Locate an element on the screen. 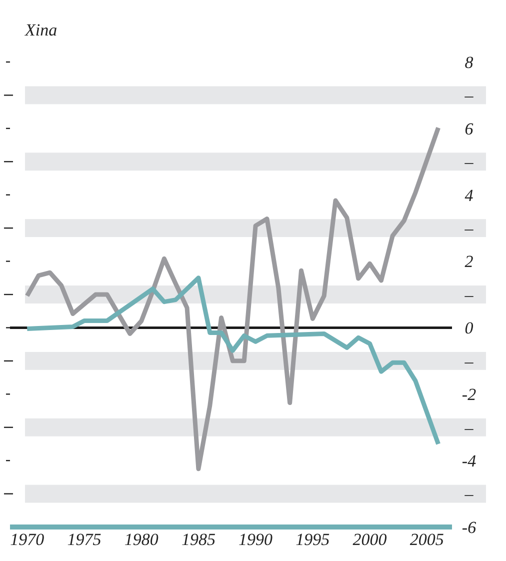  y-tick-label: 4 is located at coordinates (469, 195).